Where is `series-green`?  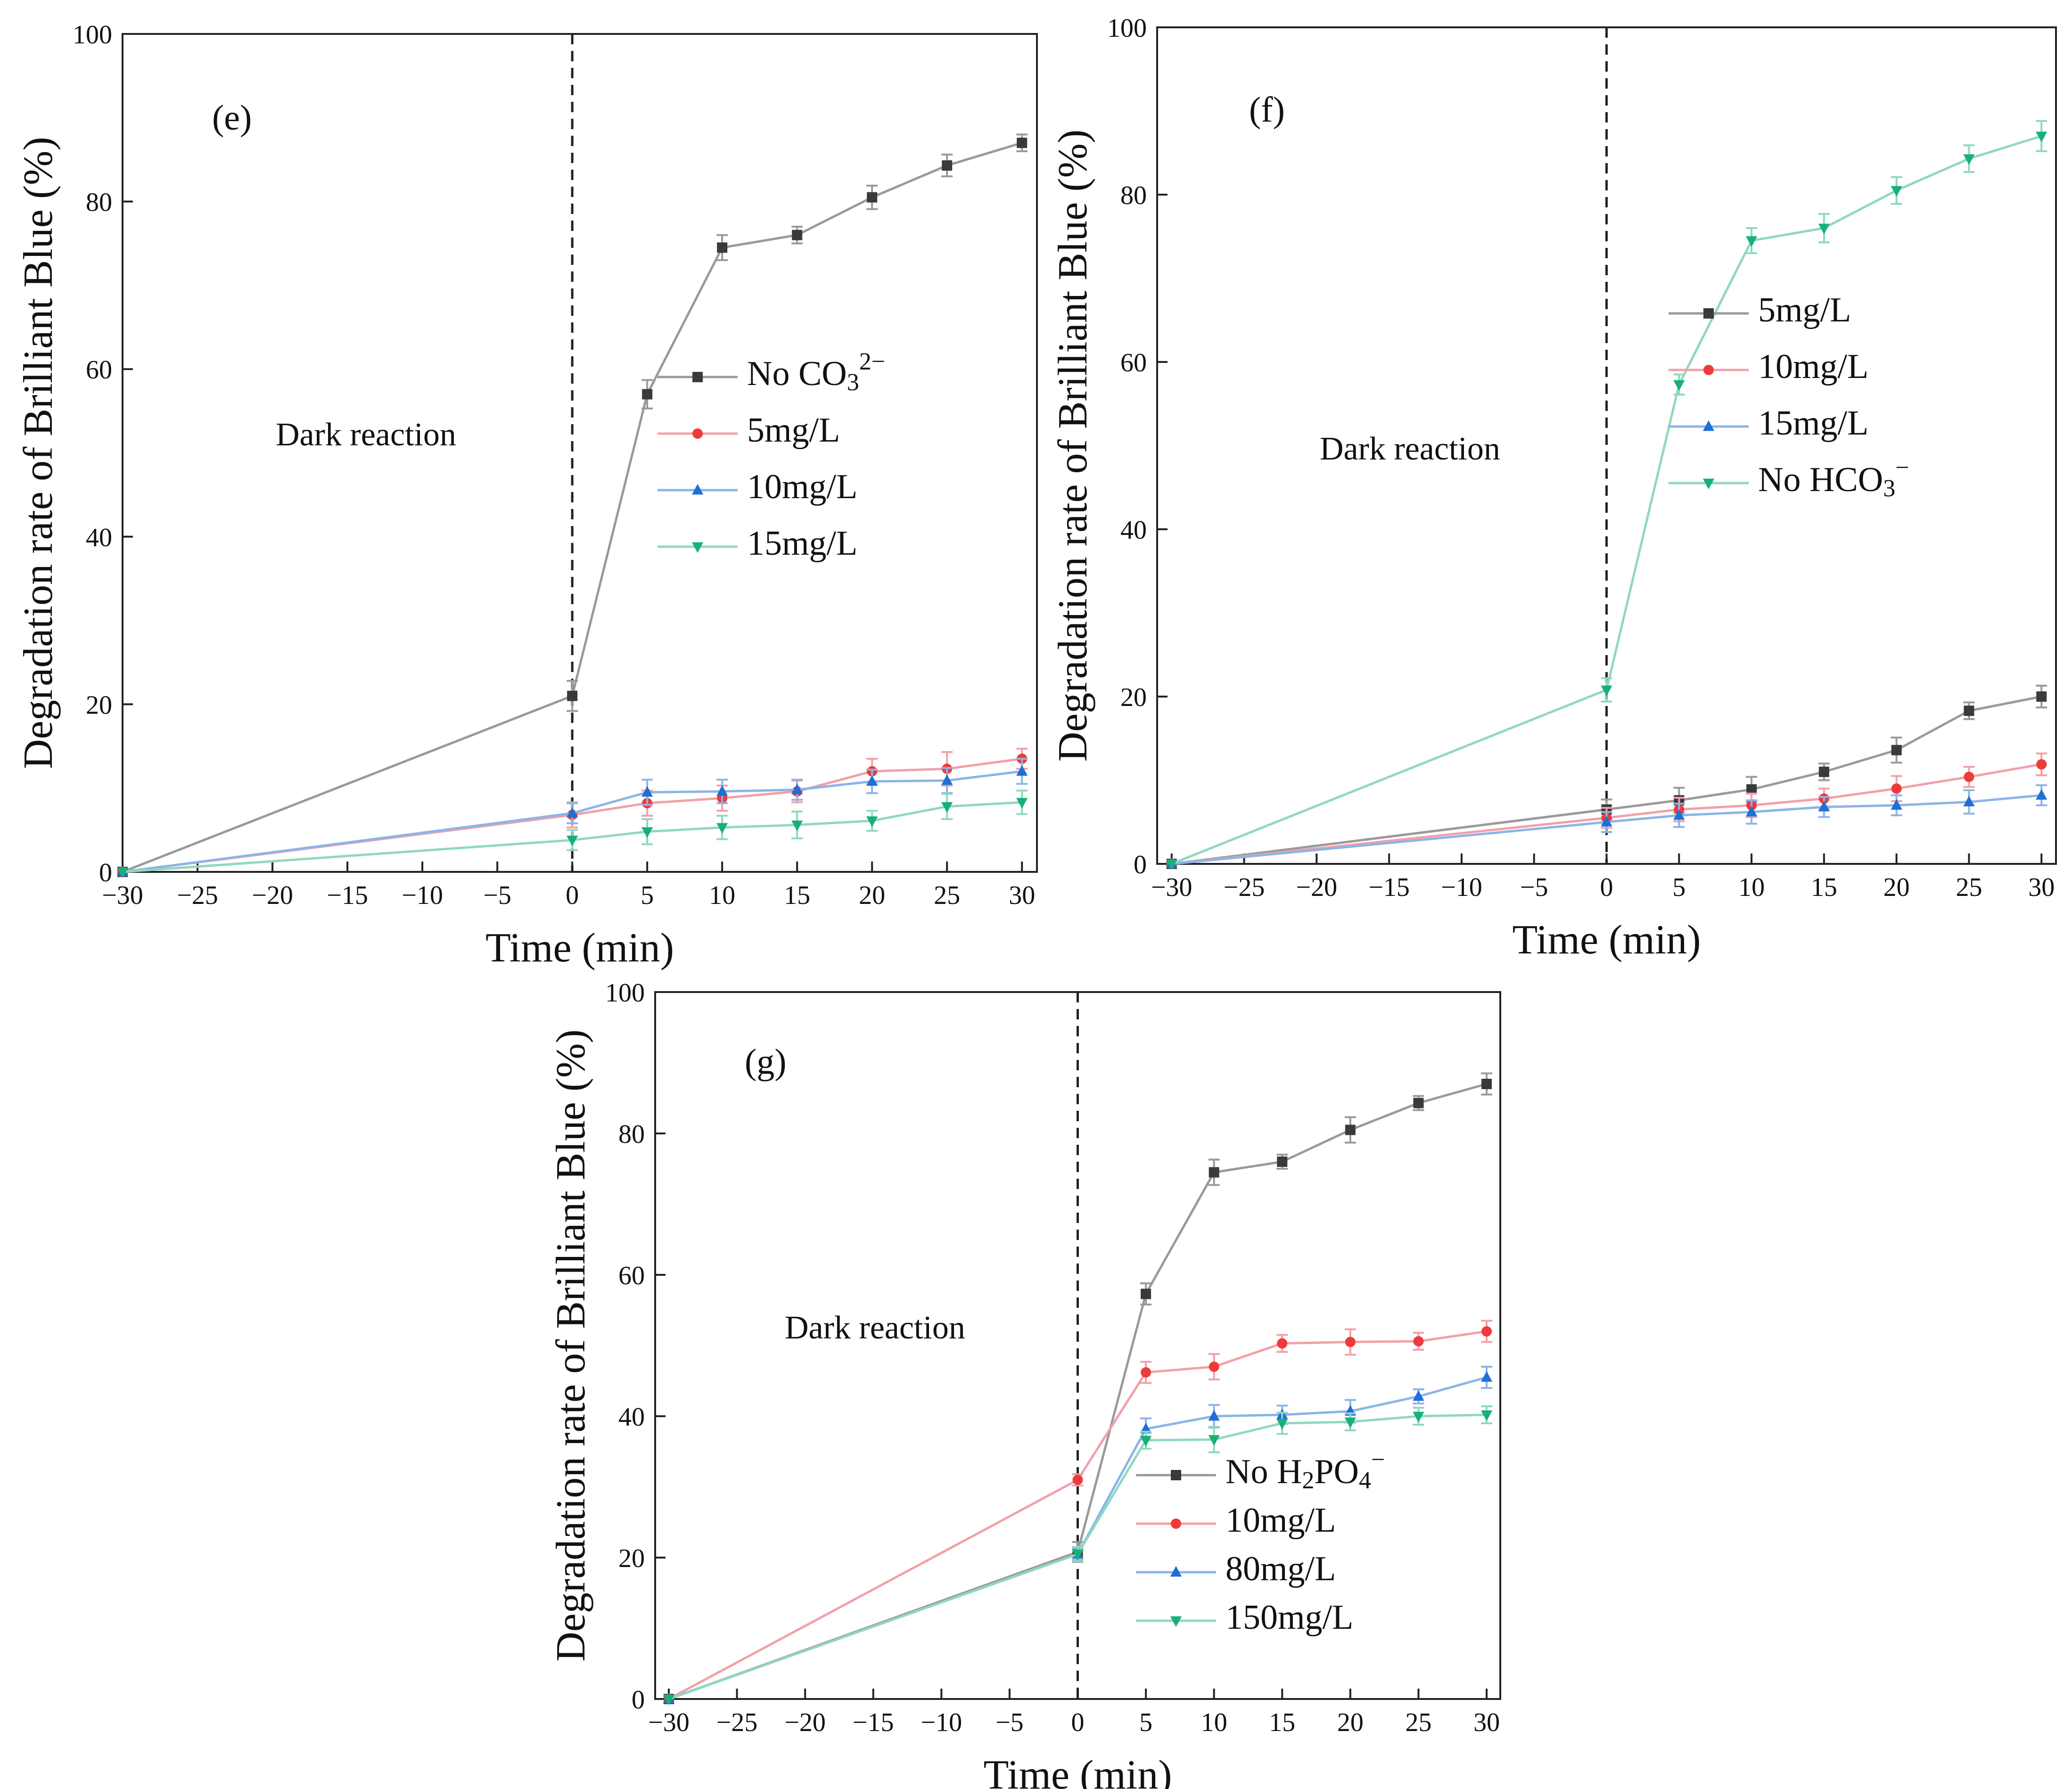
series-green is located at coordinates (1078, 1556).